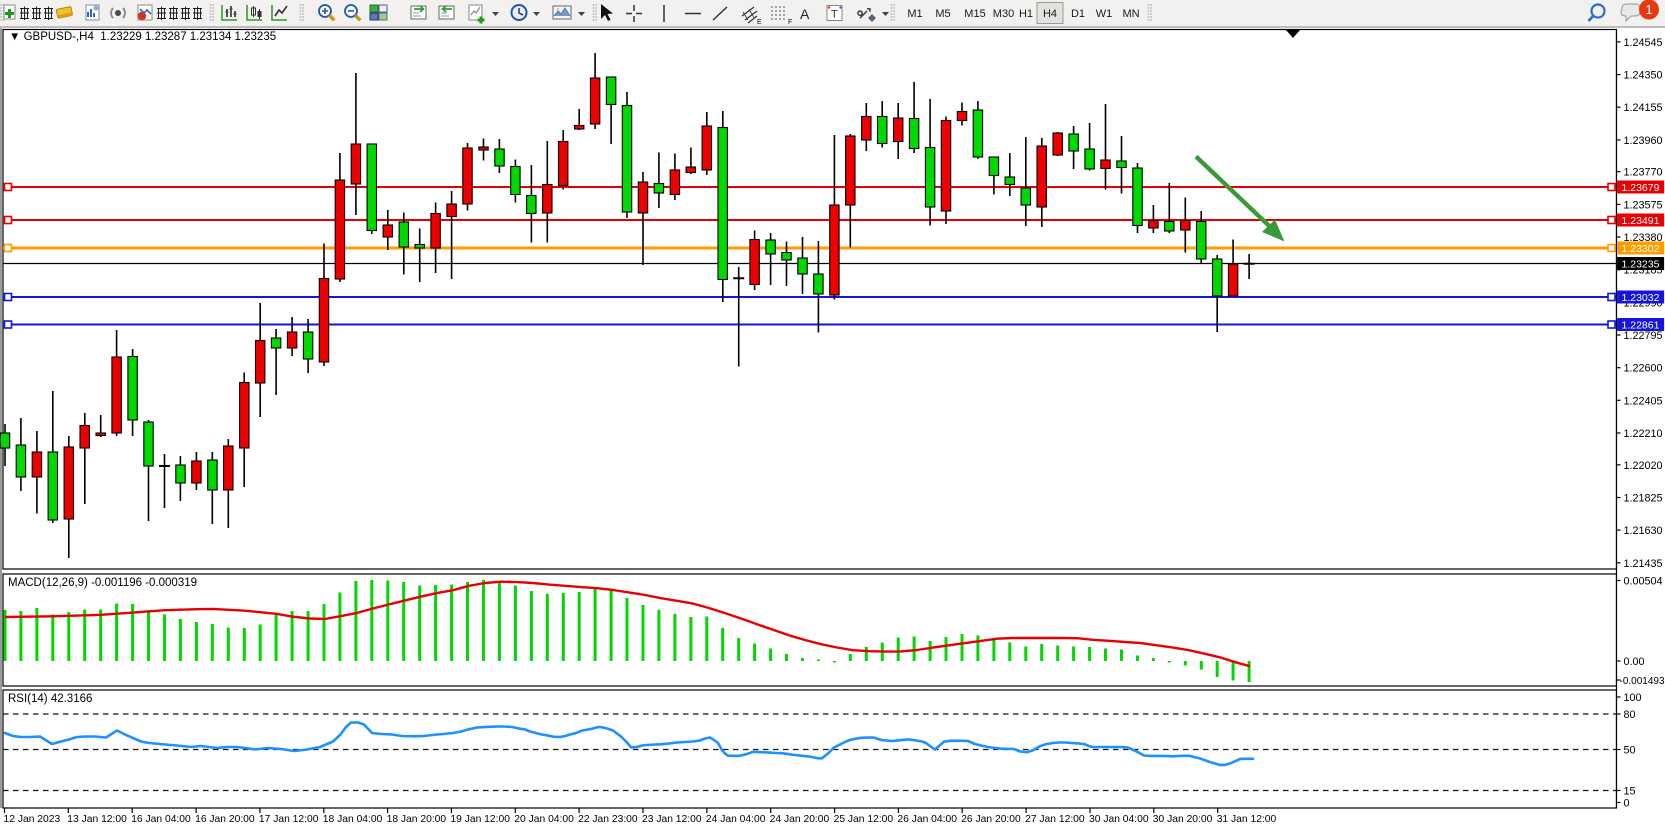 The height and width of the screenshot is (837, 1665). What do you see at coordinates (1119, 819) in the screenshot?
I see `svg-text: 30 Jan 04:00` at bounding box center [1119, 819].